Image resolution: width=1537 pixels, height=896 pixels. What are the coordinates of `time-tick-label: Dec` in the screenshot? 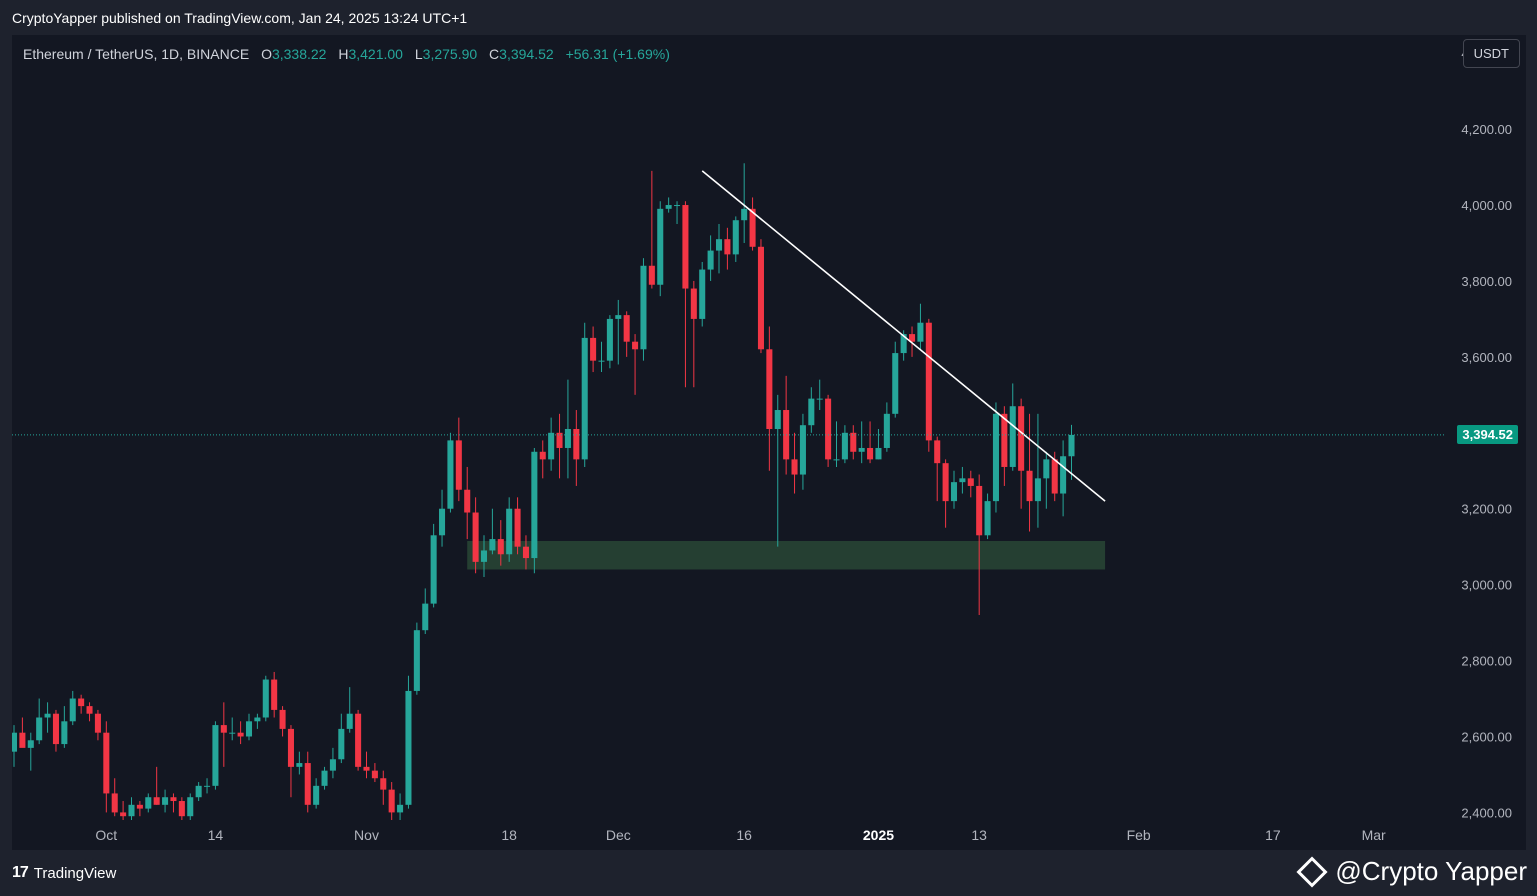 It's located at (618, 835).